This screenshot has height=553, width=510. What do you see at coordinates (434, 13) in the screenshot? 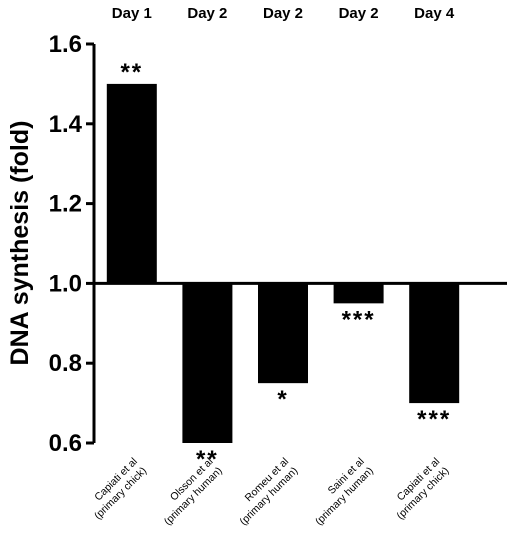
I see `day-label: Day 4` at bounding box center [434, 13].